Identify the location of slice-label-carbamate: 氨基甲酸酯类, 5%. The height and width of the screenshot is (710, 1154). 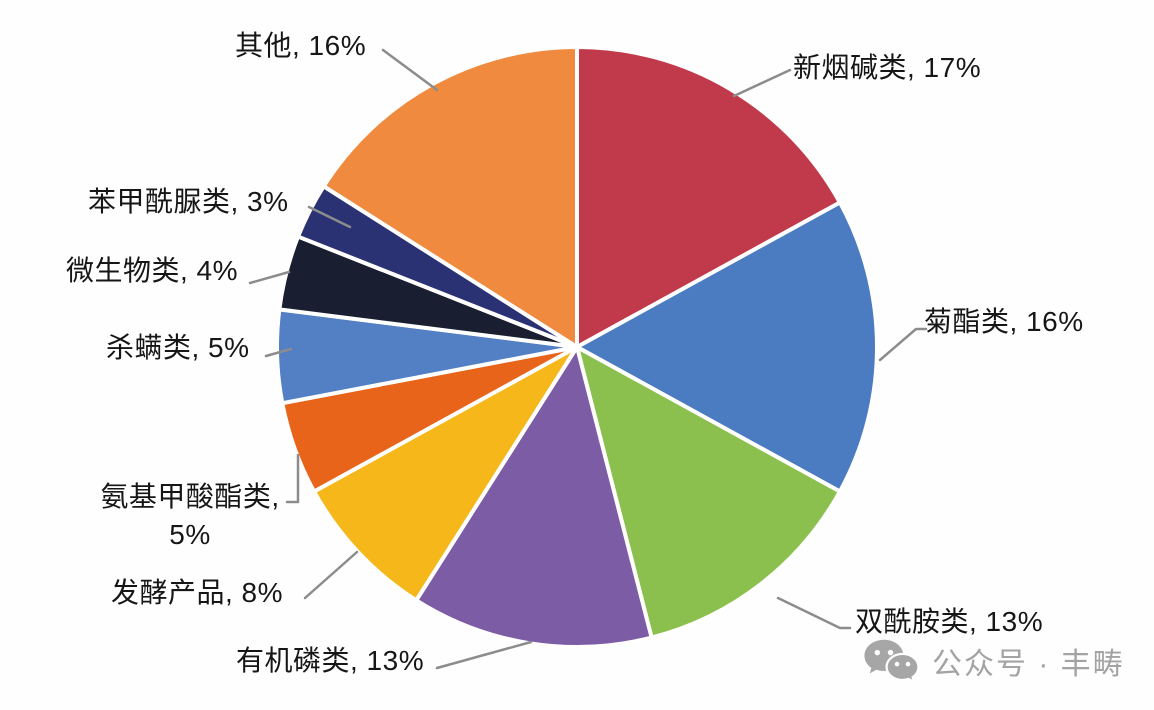
(190, 516).